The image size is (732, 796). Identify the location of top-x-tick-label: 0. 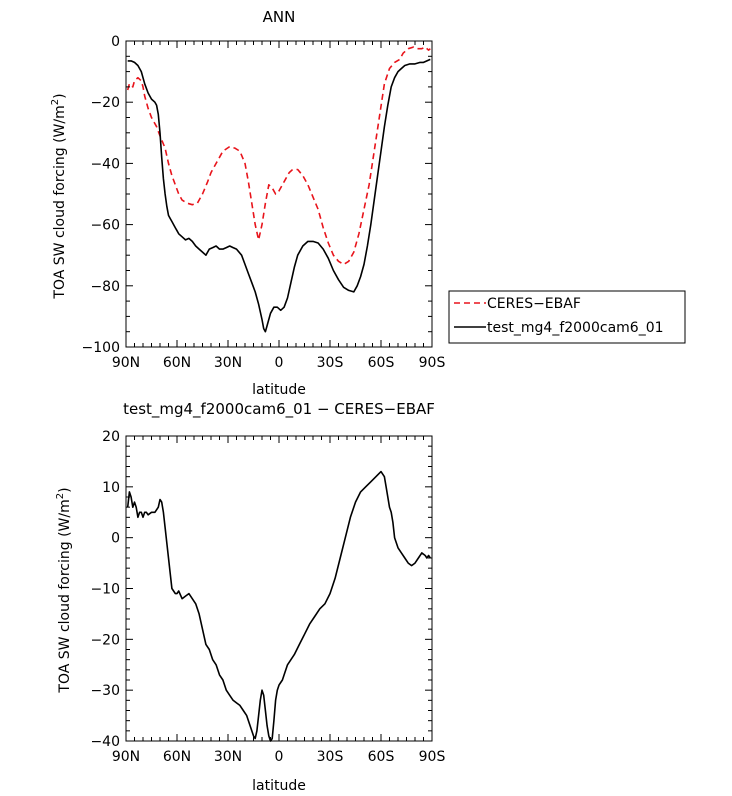
(279, 363).